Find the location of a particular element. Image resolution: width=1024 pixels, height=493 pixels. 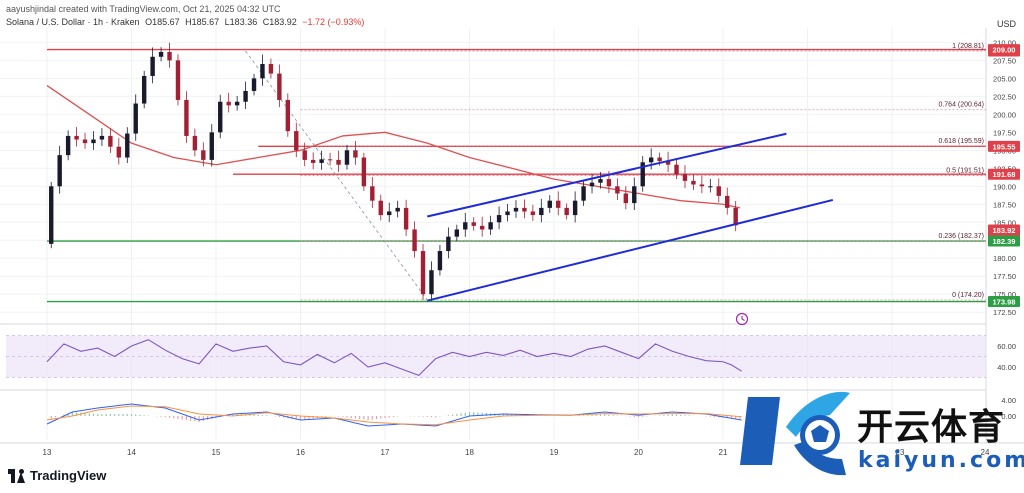

rsi-band is located at coordinates (496, 356).